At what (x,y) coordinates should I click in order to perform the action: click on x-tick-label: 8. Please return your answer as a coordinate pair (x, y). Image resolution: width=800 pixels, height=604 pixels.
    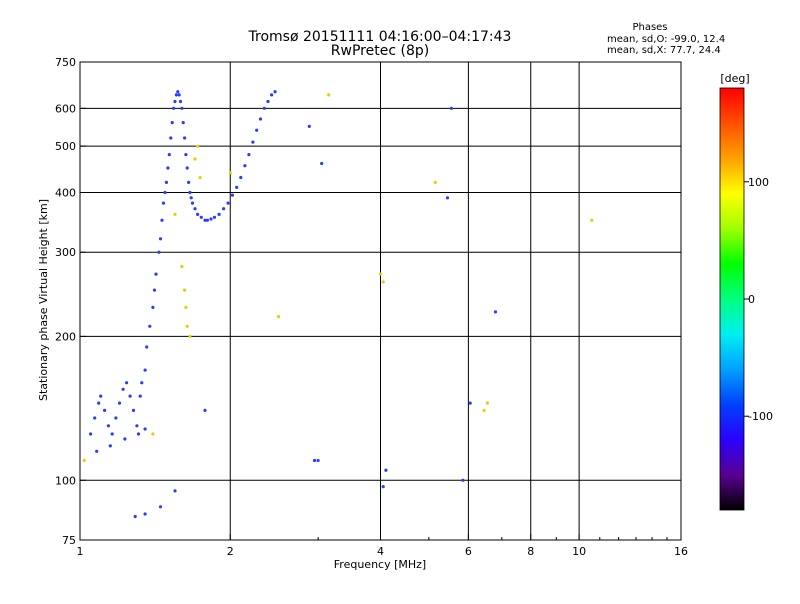
    Looking at the image, I should click on (530, 551).